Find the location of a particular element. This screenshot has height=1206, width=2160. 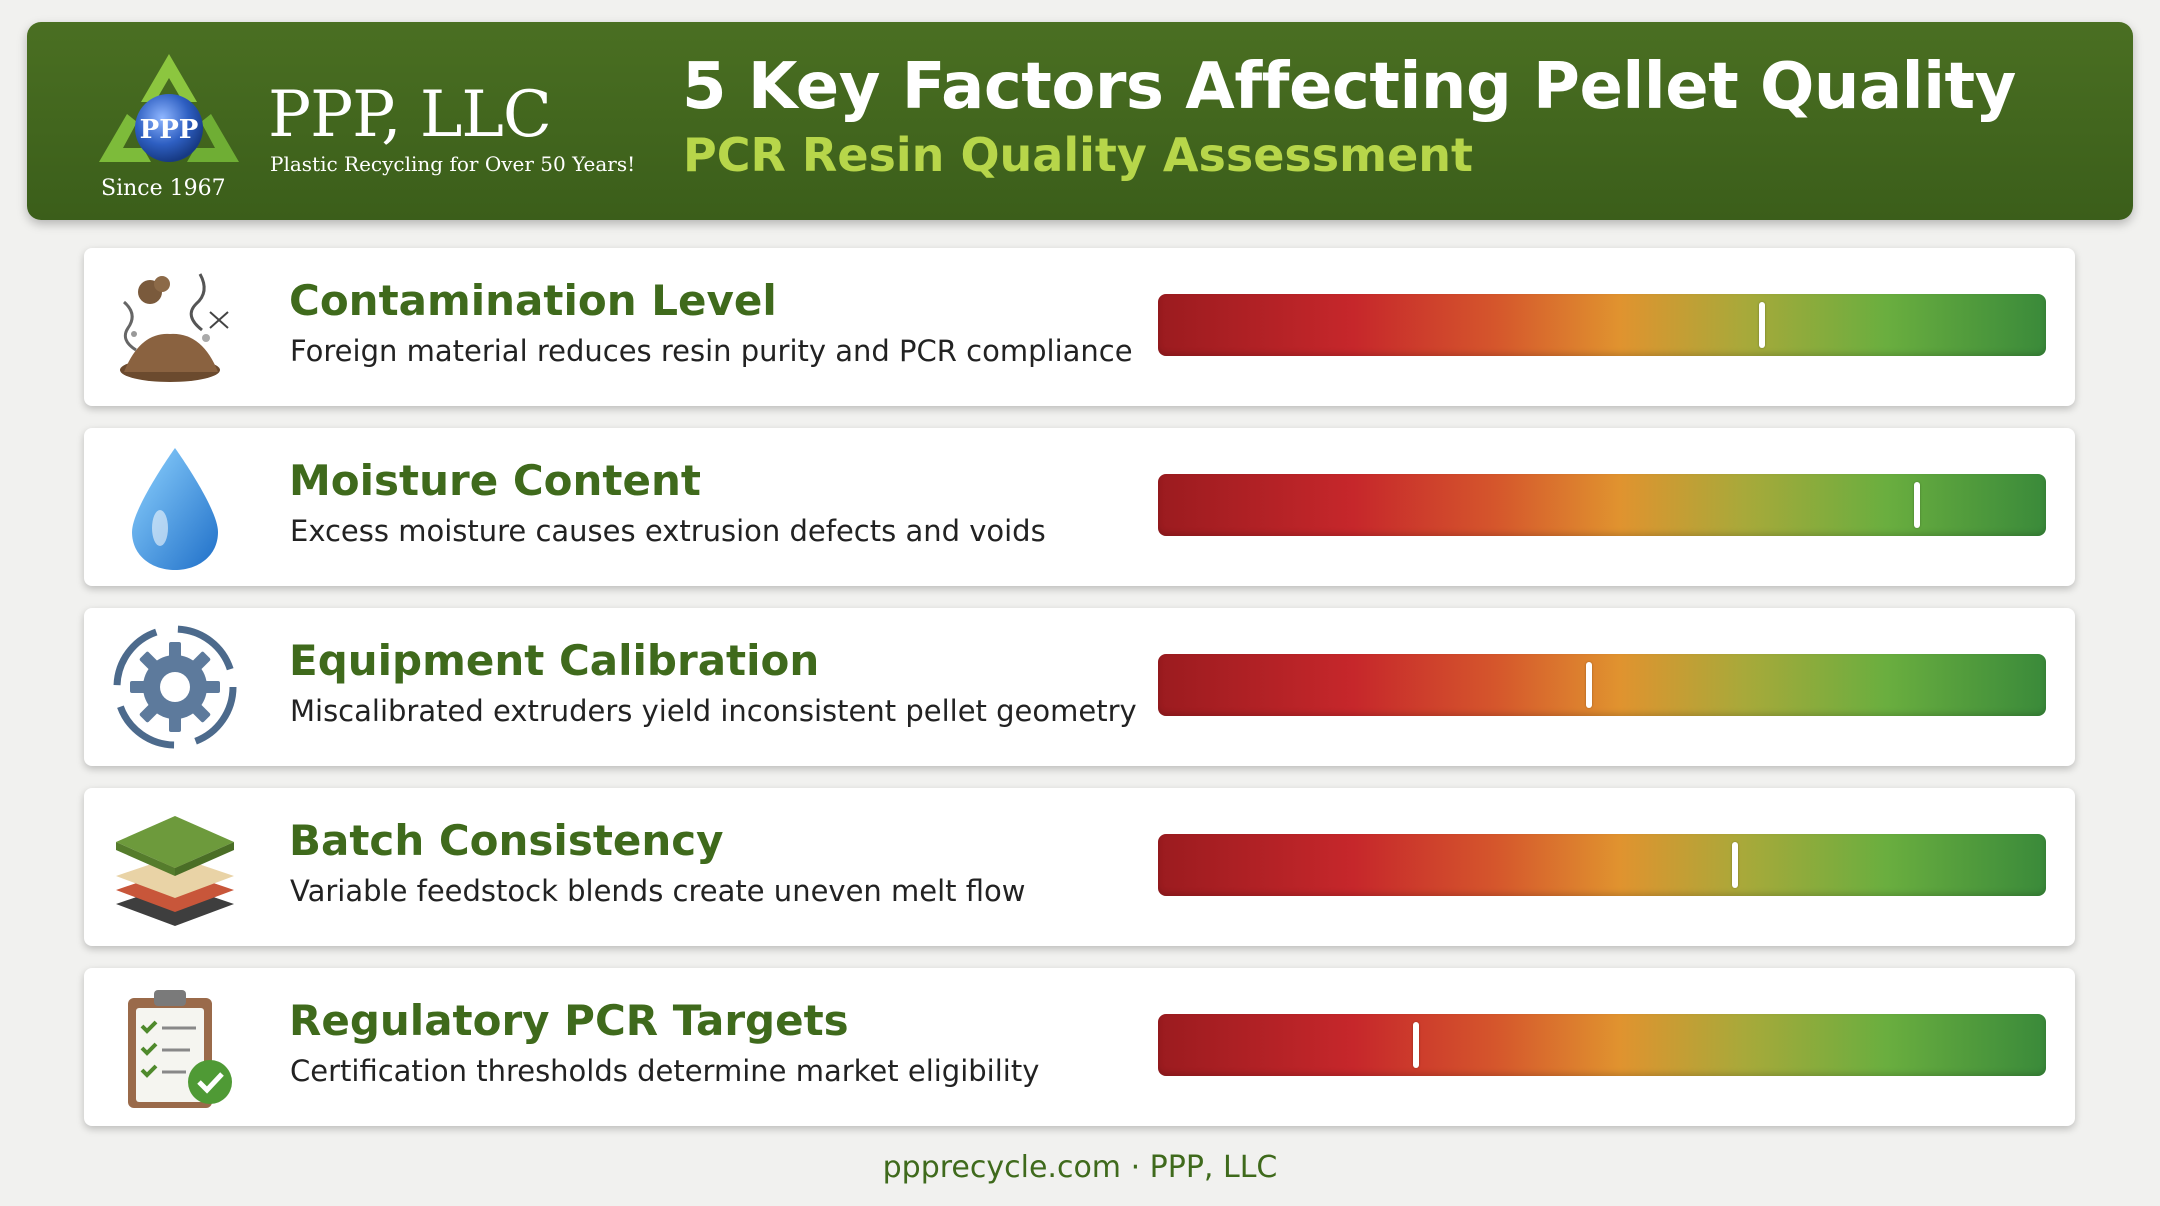

factor-title: Moisture Content is located at coordinates (495, 480).